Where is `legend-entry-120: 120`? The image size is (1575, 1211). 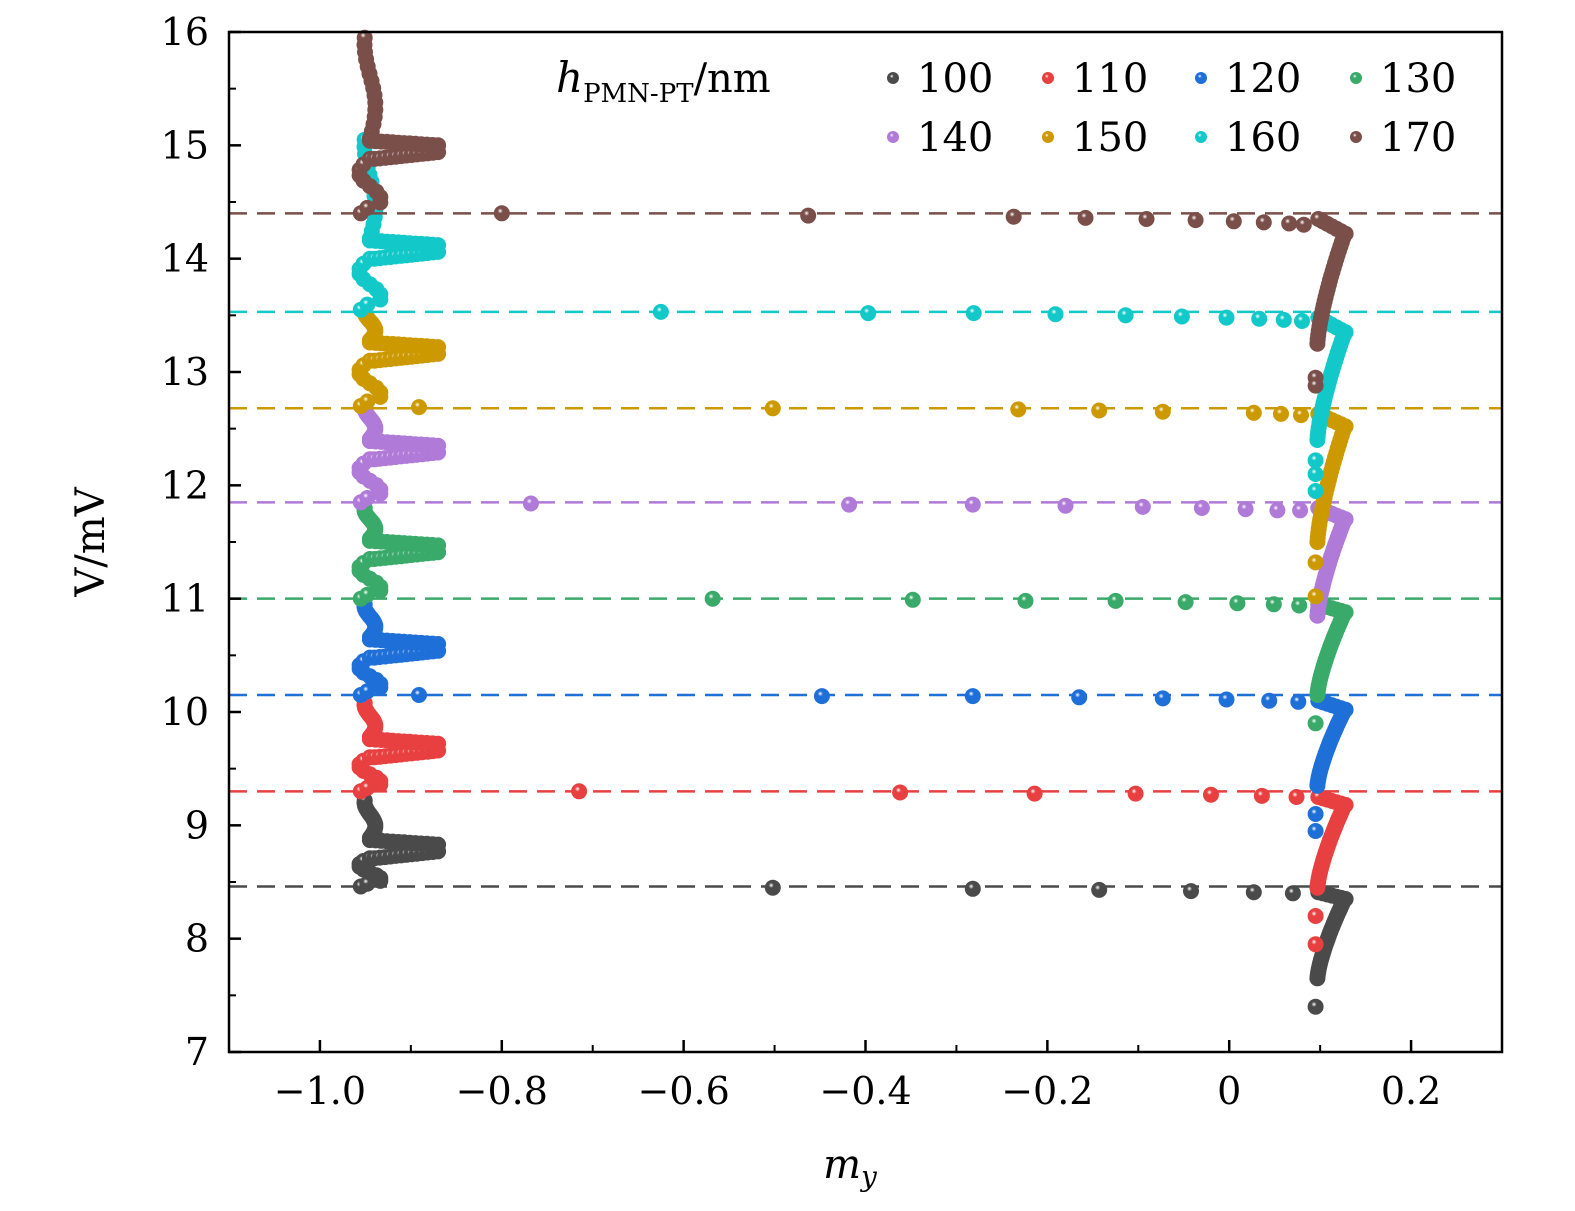 legend-entry-120: 120 is located at coordinates (1248, 79).